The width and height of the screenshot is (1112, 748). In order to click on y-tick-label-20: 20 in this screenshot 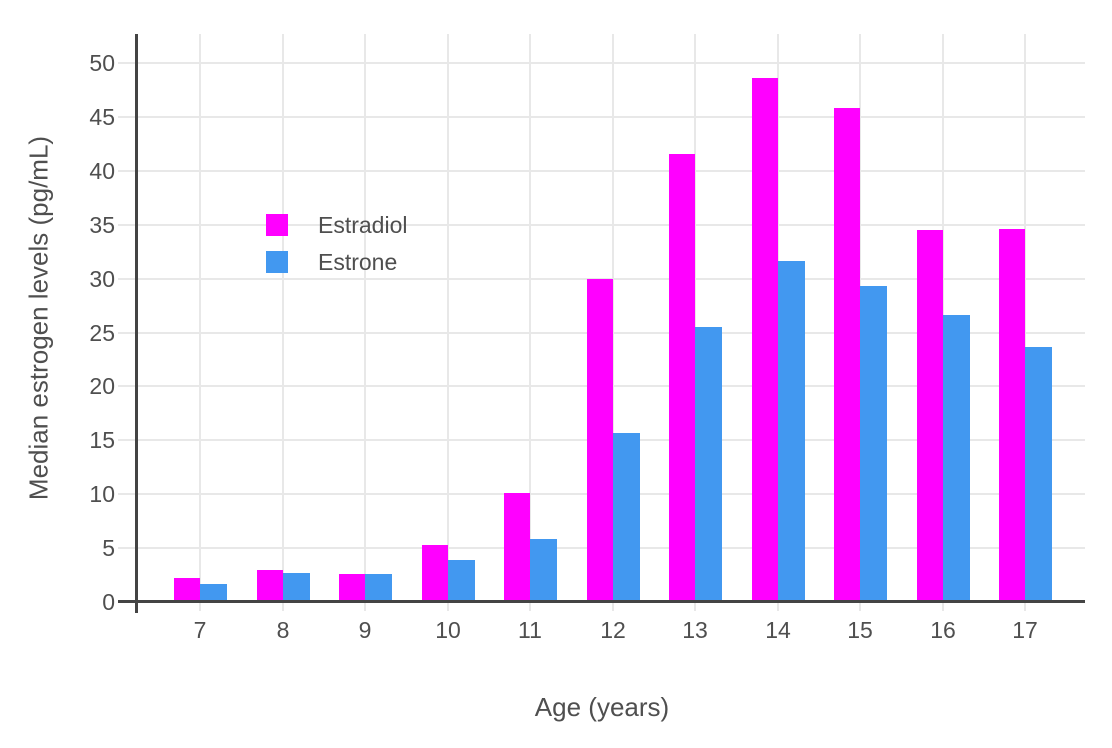, I will do `click(102, 386)`.